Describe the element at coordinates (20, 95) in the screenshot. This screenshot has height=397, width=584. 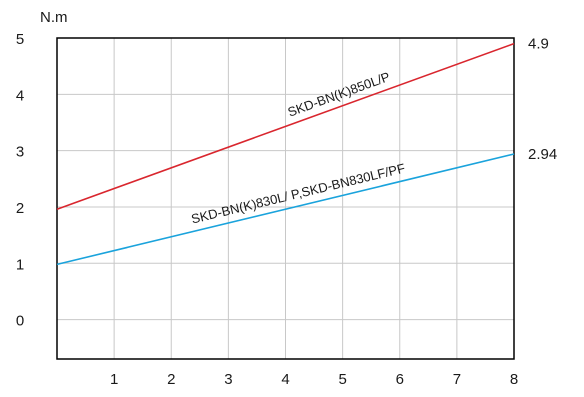
I see `y-tick-label-4: 4` at that location.